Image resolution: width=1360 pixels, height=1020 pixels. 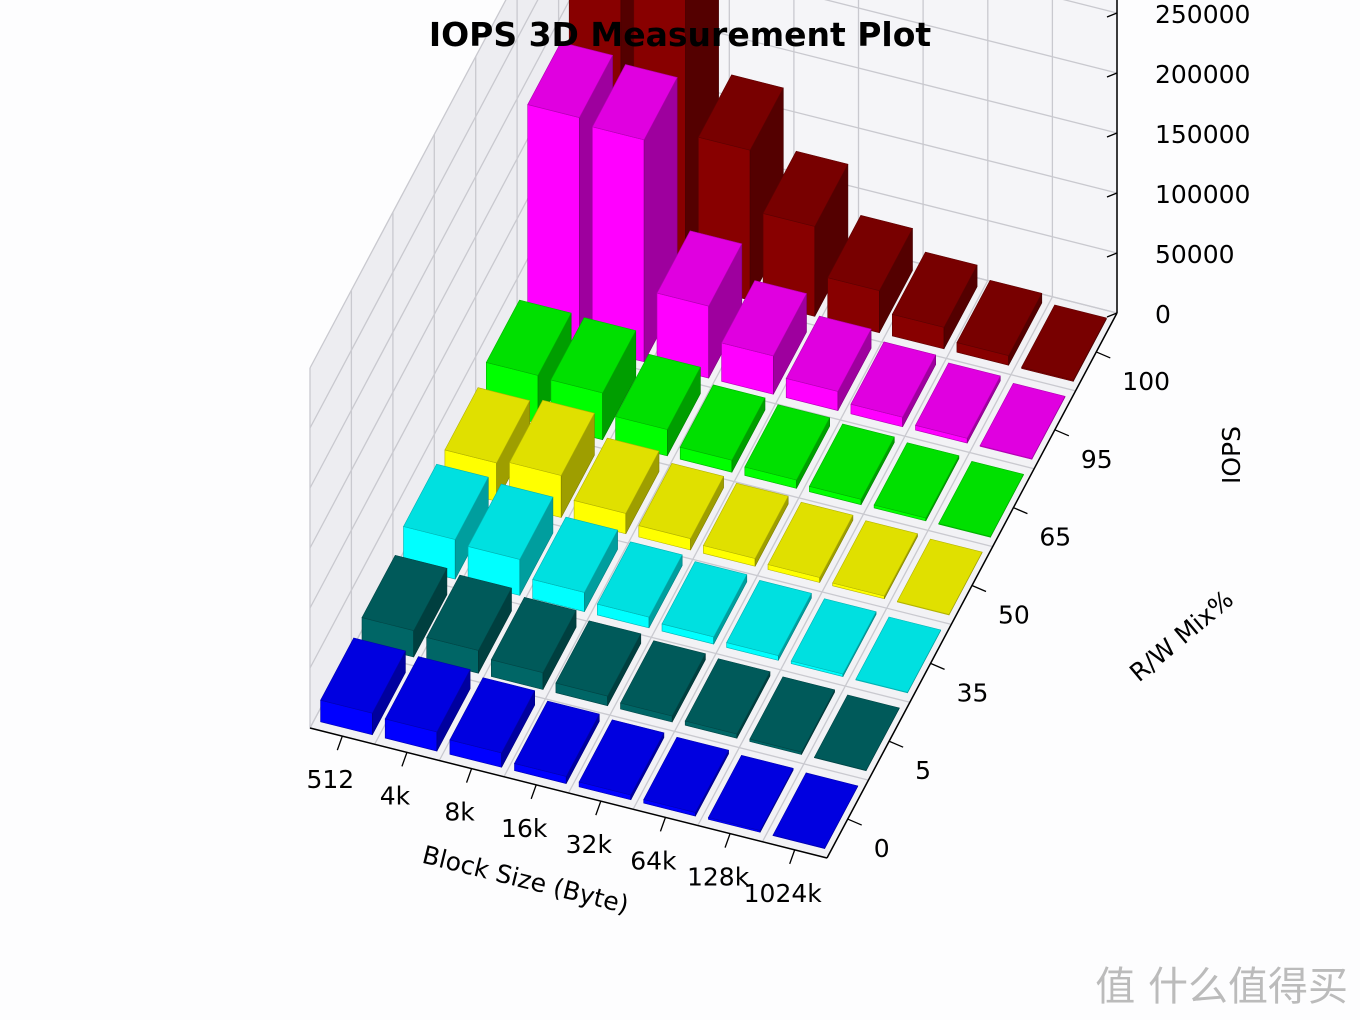 I want to click on y-tick-label: 35, so click(x=973, y=692).